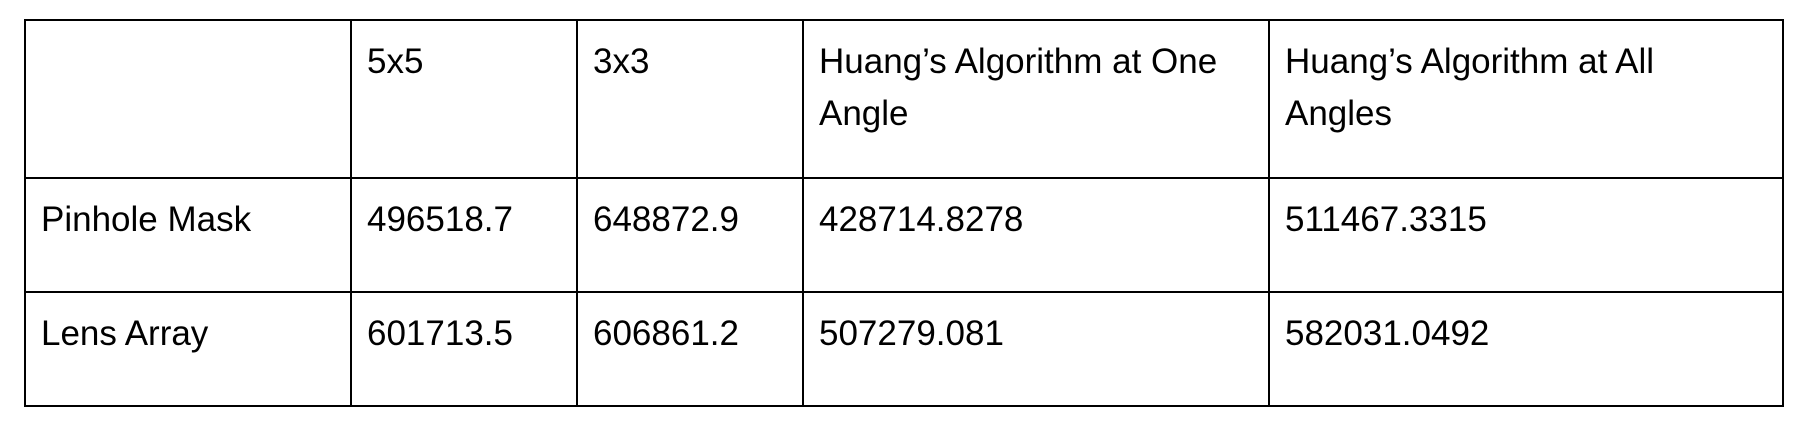 The height and width of the screenshot is (429, 1804). I want to click on table-cell: 648872.9, so click(690, 235).